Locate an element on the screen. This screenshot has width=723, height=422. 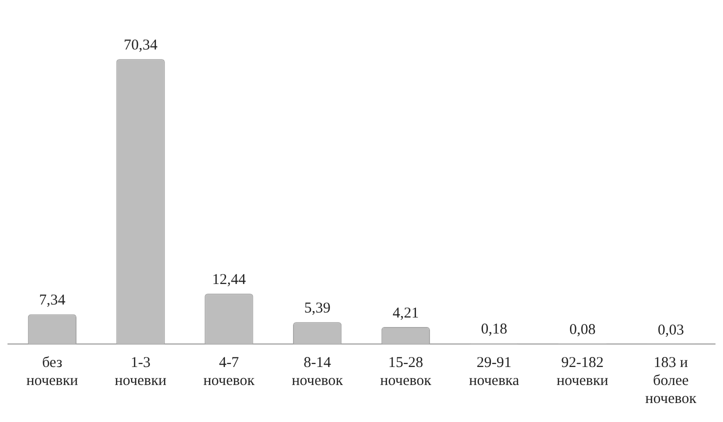
x-tick-label: 29-91 ночевка is located at coordinates (494, 371).